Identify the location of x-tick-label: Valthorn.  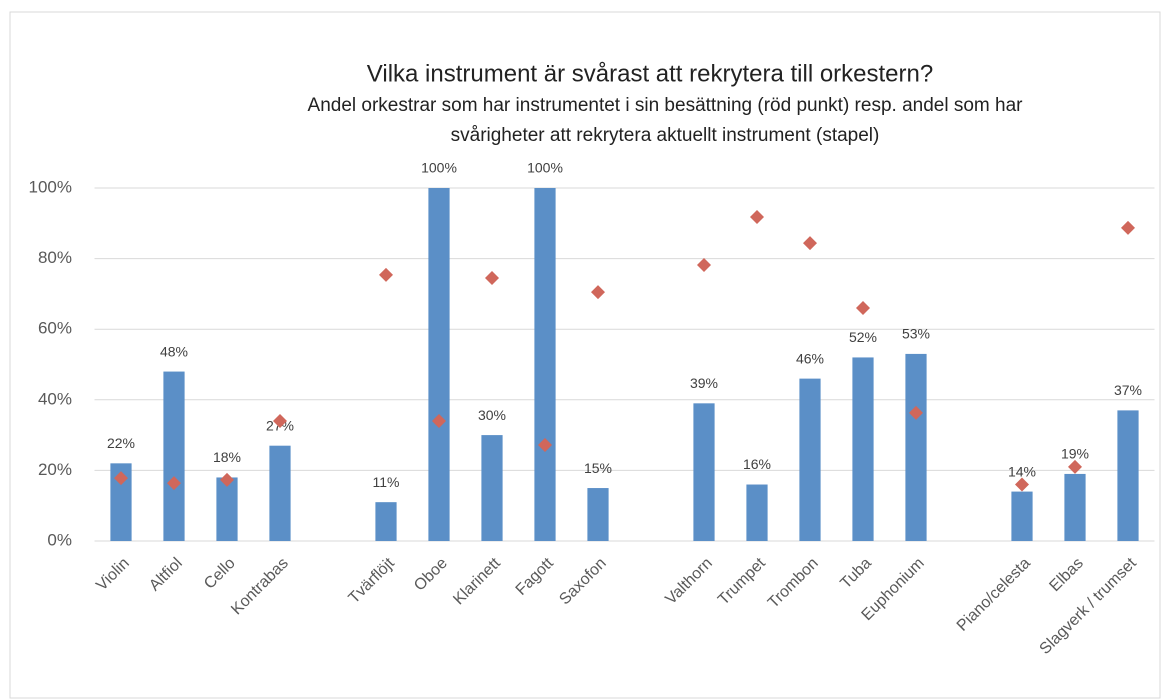
(688, 581).